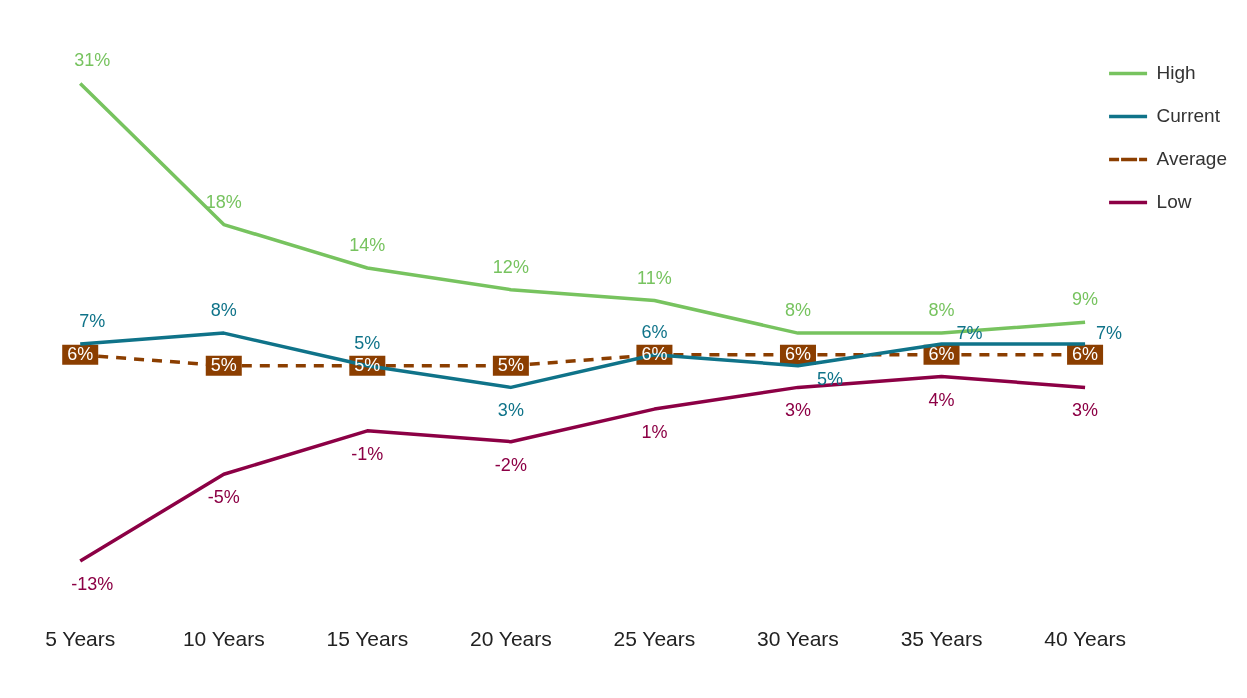 This screenshot has width=1247, height=698. Describe the element at coordinates (80, 639) in the screenshot. I see `x-tick-label: 5 Years` at that location.